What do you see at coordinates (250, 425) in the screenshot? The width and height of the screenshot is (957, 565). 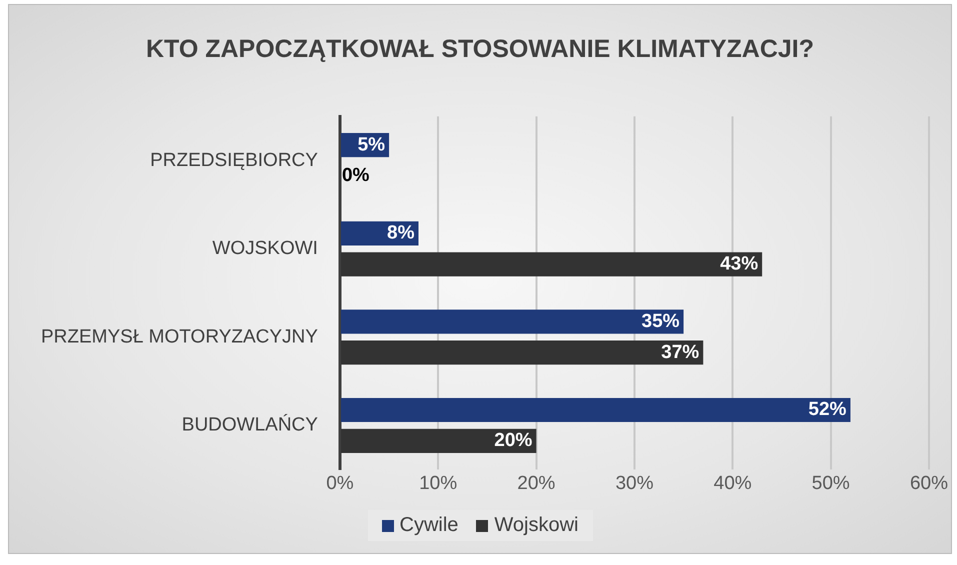 I see `y-tick-label: BUDOWLAŃCY` at bounding box center [250, 425].